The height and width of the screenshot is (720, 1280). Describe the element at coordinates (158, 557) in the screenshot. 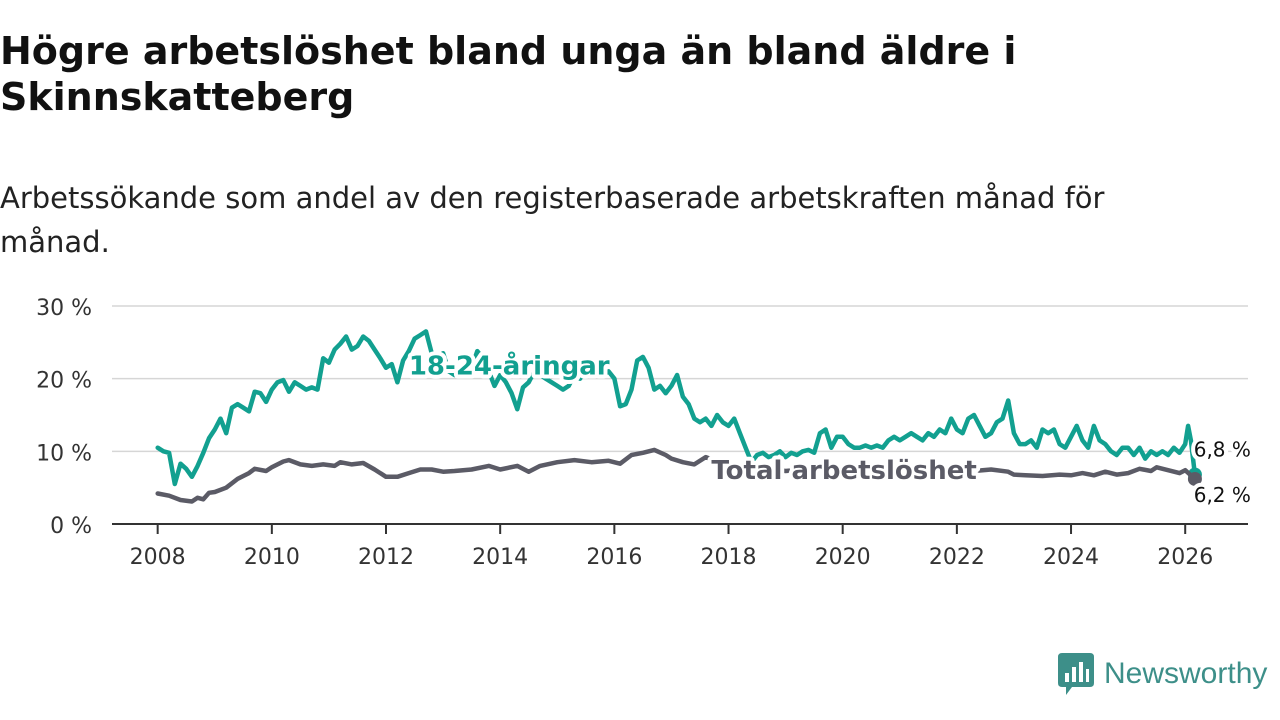

I see `x-tick-label: 2008` at that location.